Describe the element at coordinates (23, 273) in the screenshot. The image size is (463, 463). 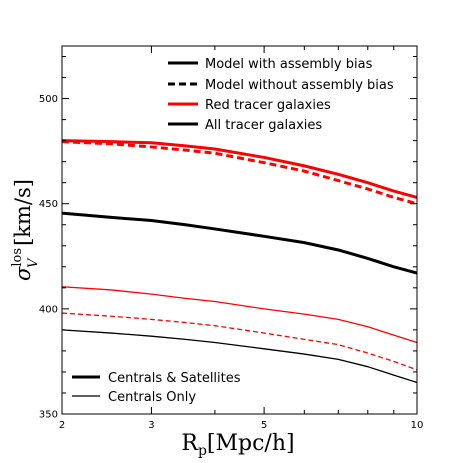
I see `y-axis-label-main: σ` at that location.